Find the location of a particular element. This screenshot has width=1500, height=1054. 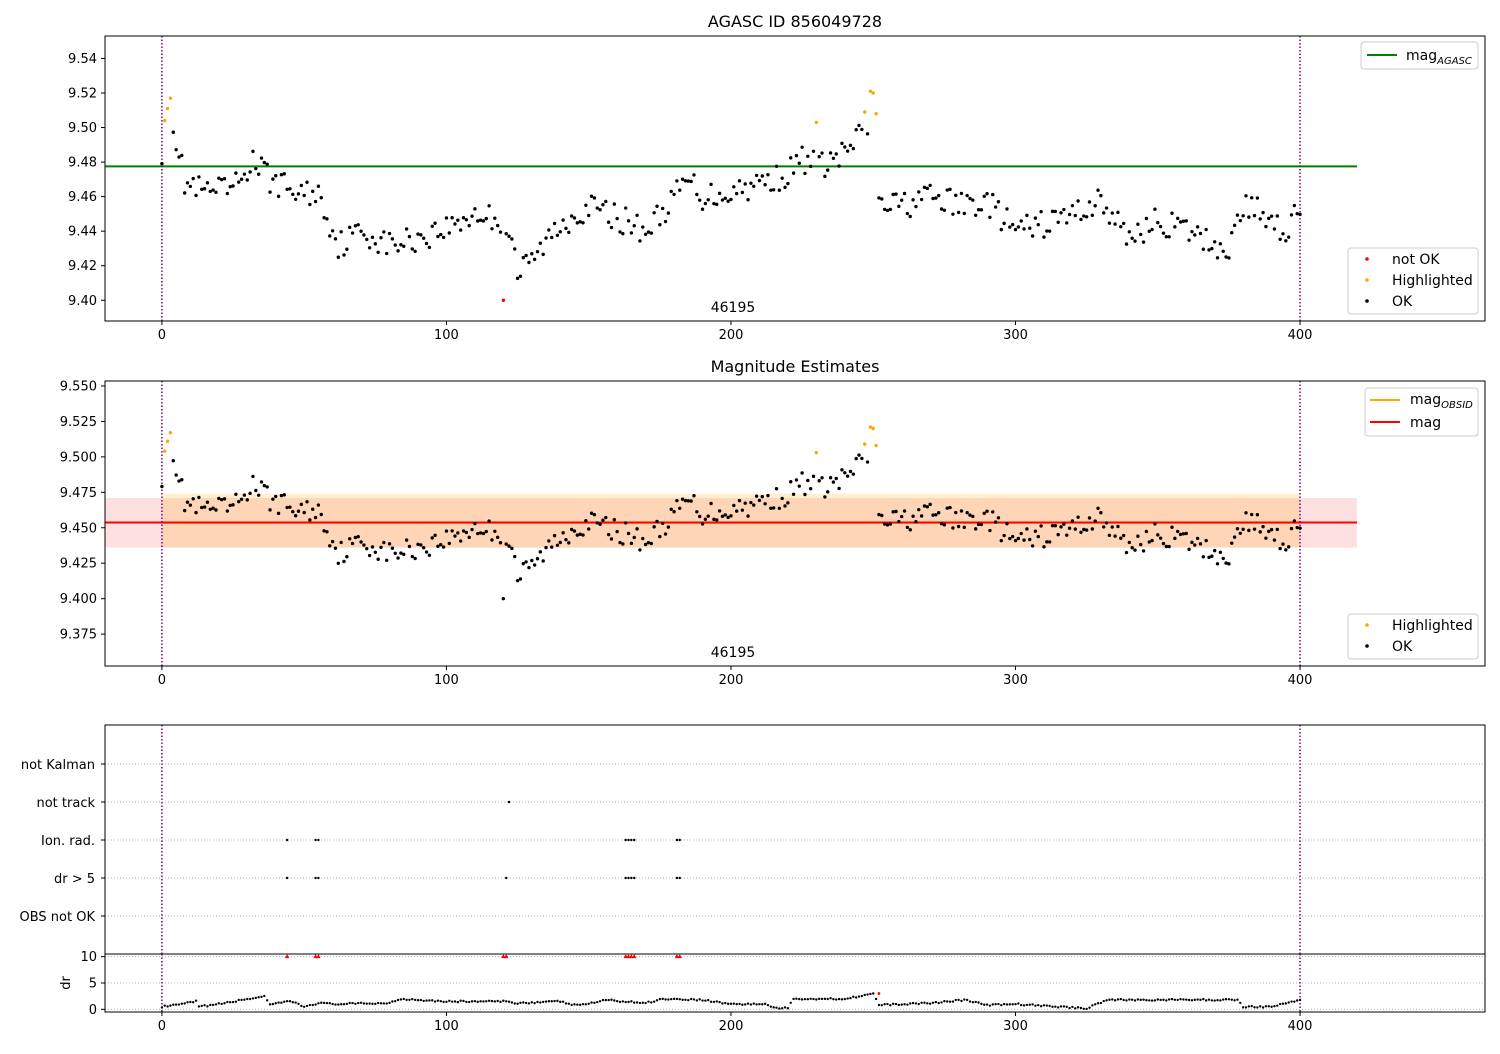

legend2-ok-label: OK is located at coordinates (1402, 647).